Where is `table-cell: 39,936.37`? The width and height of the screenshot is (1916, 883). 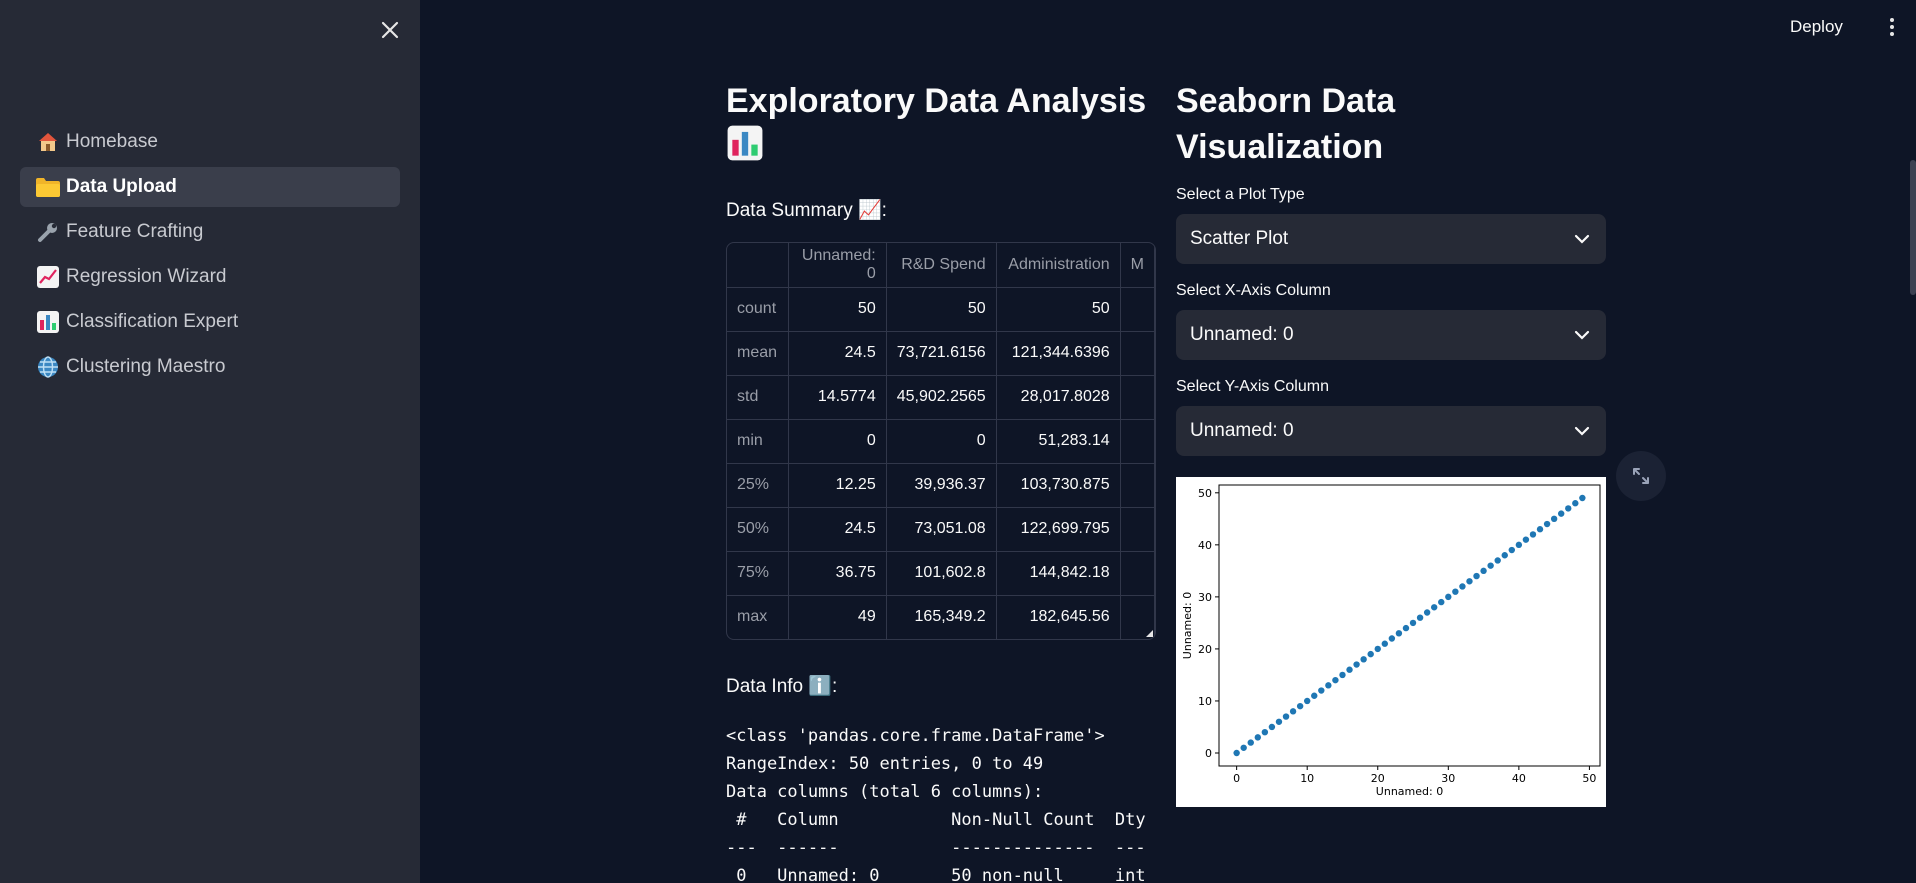
table-cell: 39,936.37 is located at coordinates (941, 485).